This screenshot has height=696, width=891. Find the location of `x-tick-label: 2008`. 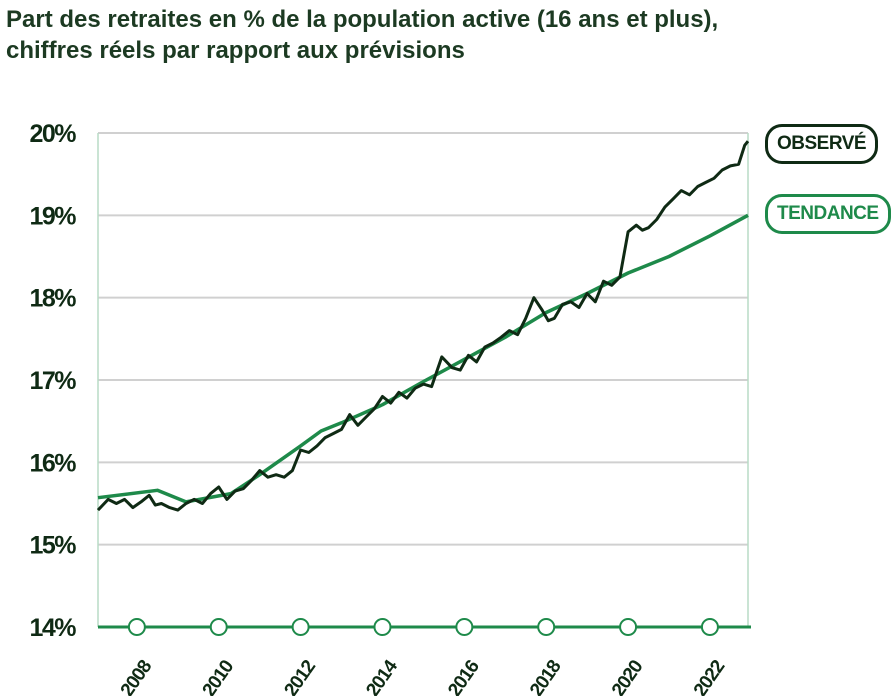

x-tick-label: 2008 is located at coordinates (136, 676).